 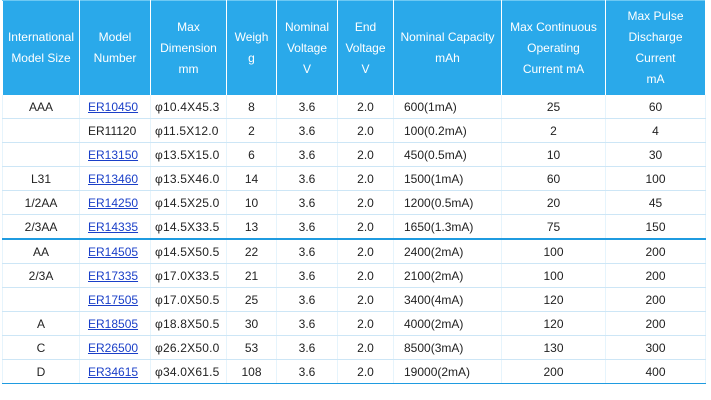 I want to click on model-link: ER17505, so click(x=113, y=299).